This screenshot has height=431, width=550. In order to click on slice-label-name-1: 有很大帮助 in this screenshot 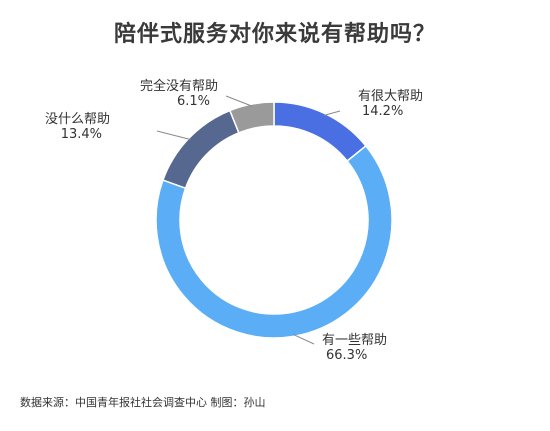, I will do `click(390, 96)`.